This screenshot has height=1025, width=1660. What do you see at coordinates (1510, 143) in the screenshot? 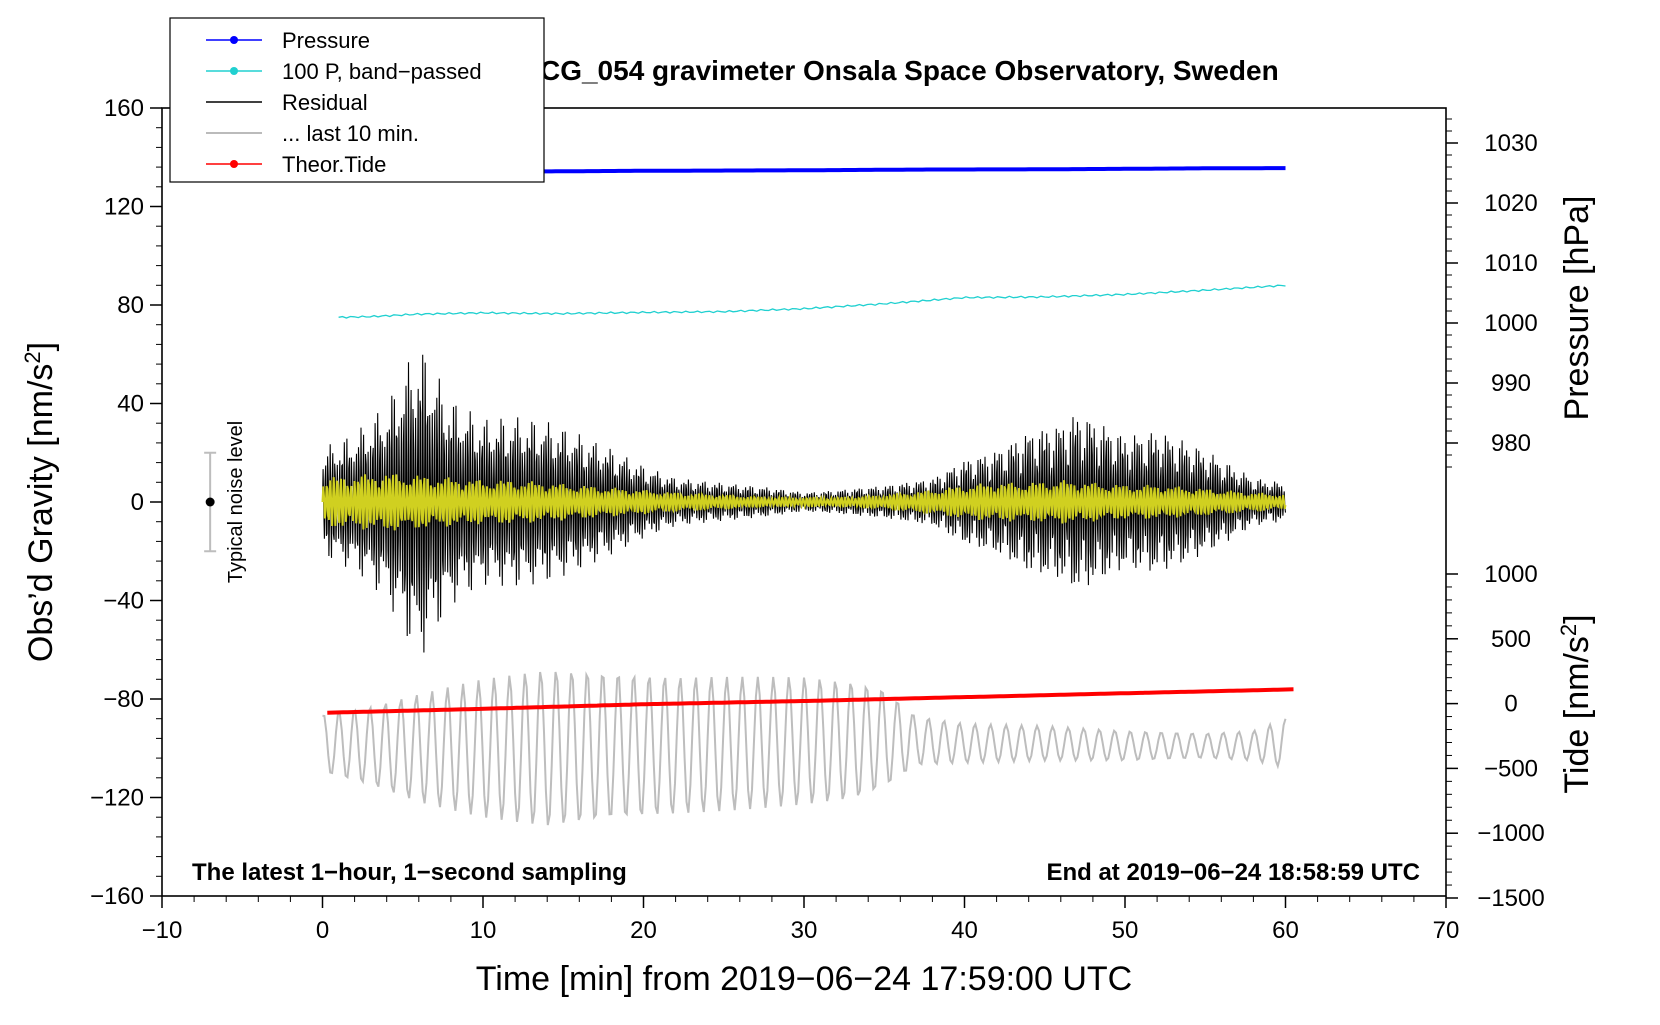
I see `pressure-tick-label: 1030` at bounding box center [1510, 143].